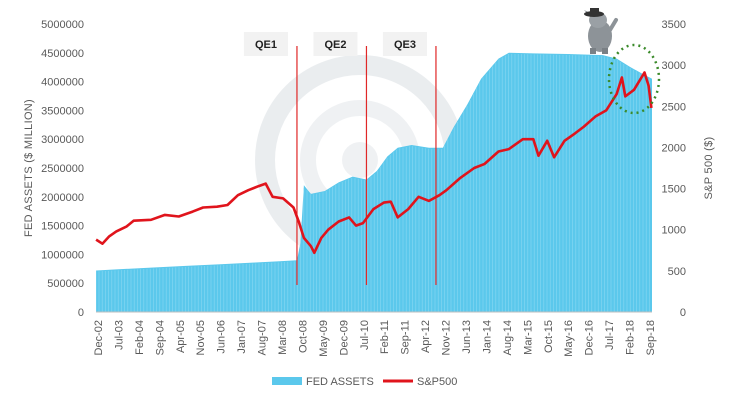 The height and width of the screenshot is (419, 740). I want to click on highlight-circle, so click(634, 79).